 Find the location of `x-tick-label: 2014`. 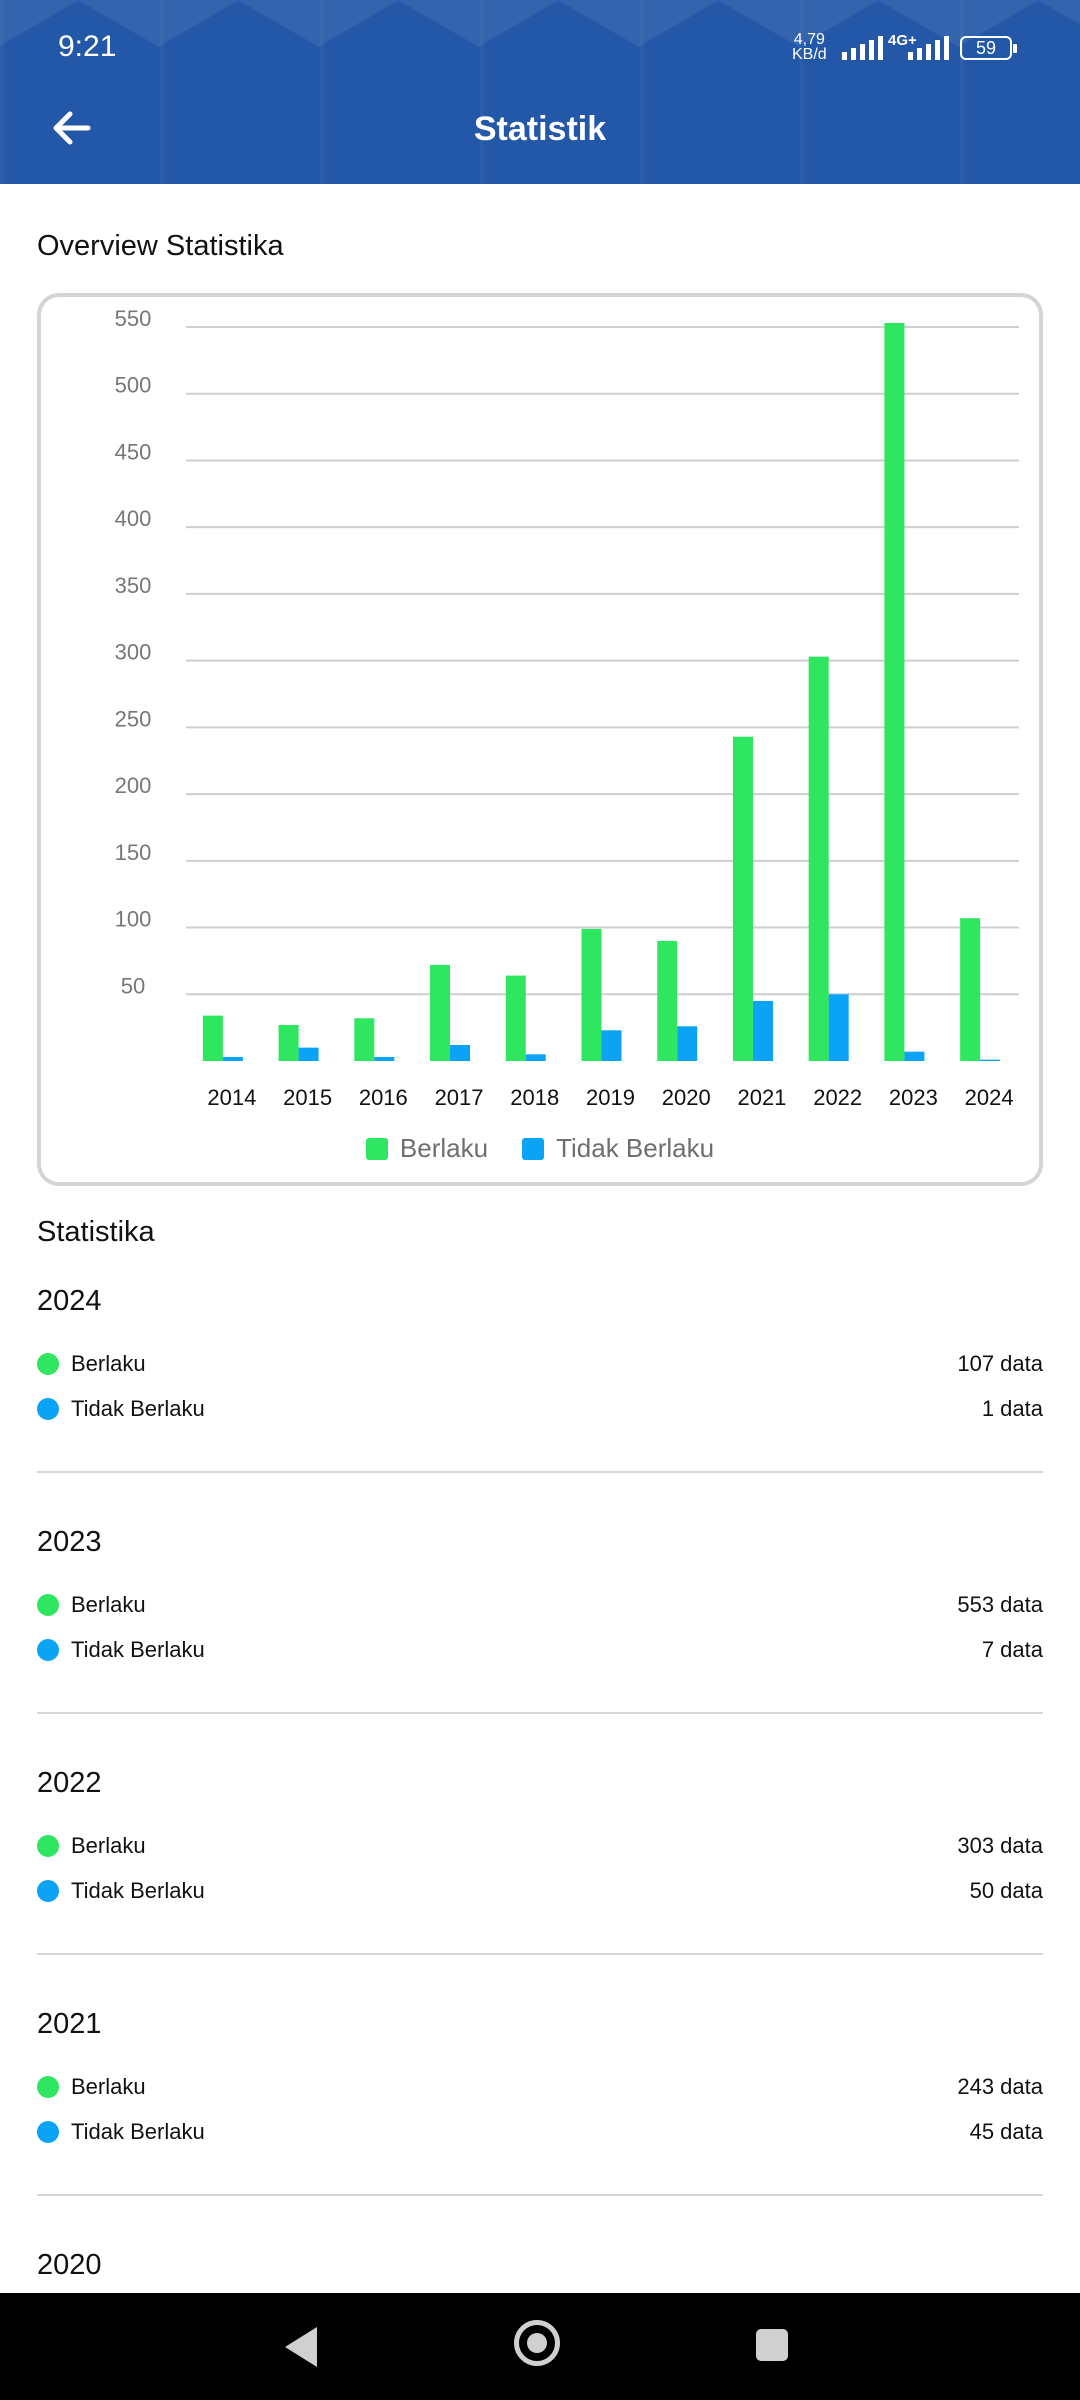

x-tick-label: 2014 is located at coordinates (231, 1097).